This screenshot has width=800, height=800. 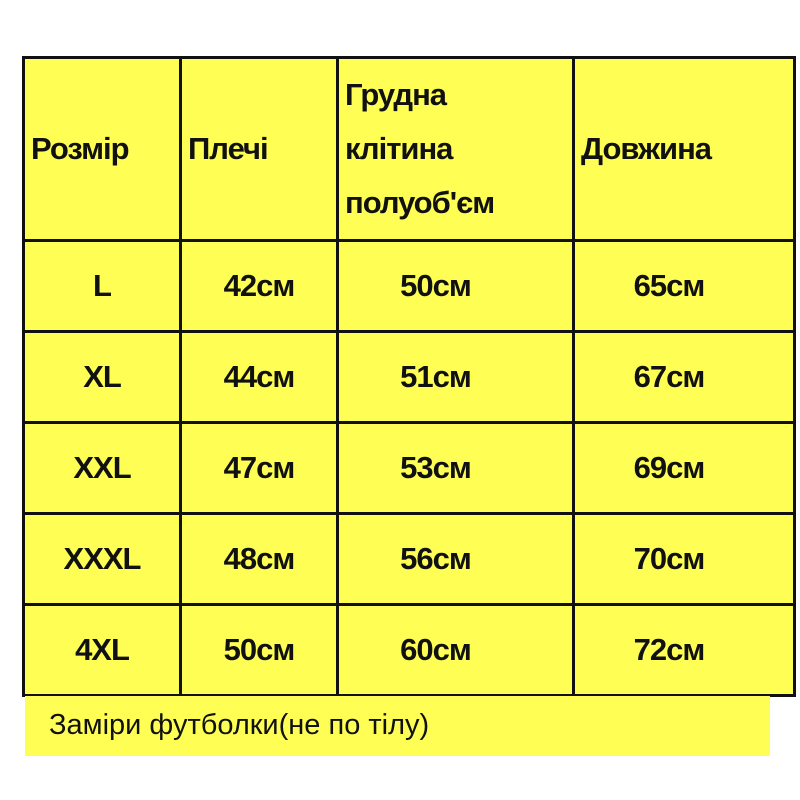 I want to click on length-cell: 67см, so click(x=684, y=377).